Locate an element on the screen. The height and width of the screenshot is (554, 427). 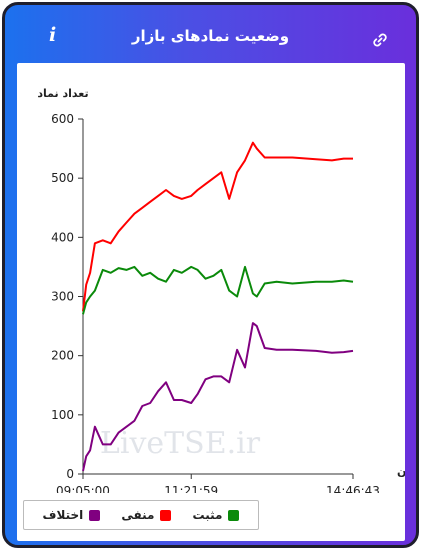
legend-item-difference: اختلاف is located at coordinates (72, 515).